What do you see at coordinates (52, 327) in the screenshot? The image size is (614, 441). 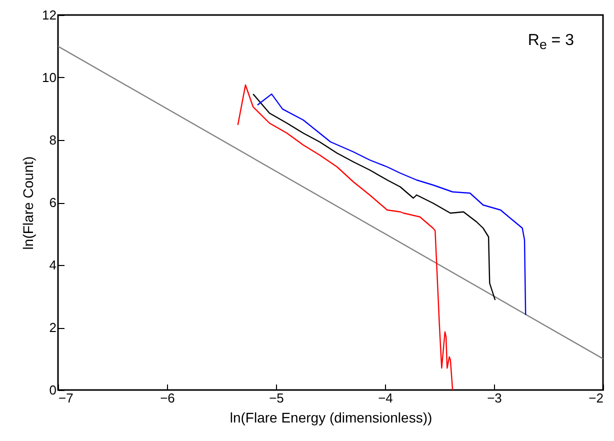 I see `y-tick-label: 2` at bounding box center [52, 327].